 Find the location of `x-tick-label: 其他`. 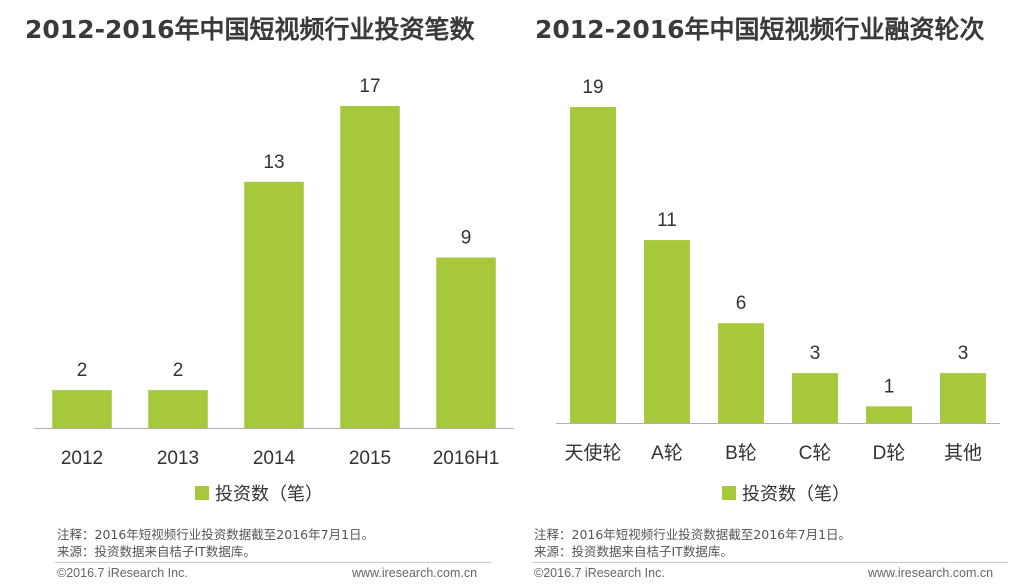

x-tick-label: 其他 is located at coordinates (963, 453).